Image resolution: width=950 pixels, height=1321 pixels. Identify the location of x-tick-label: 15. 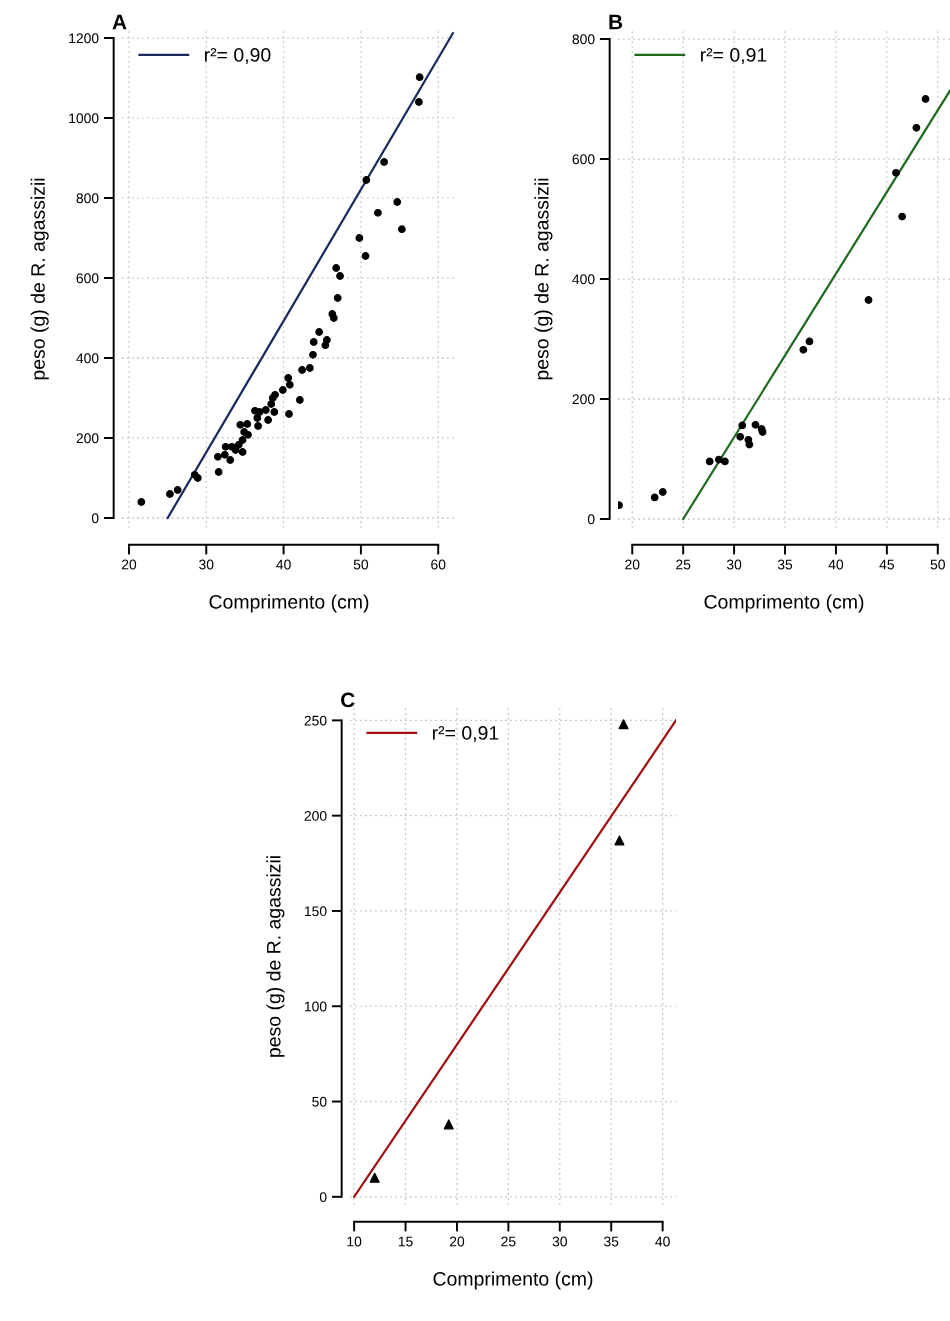
(405, 1241).